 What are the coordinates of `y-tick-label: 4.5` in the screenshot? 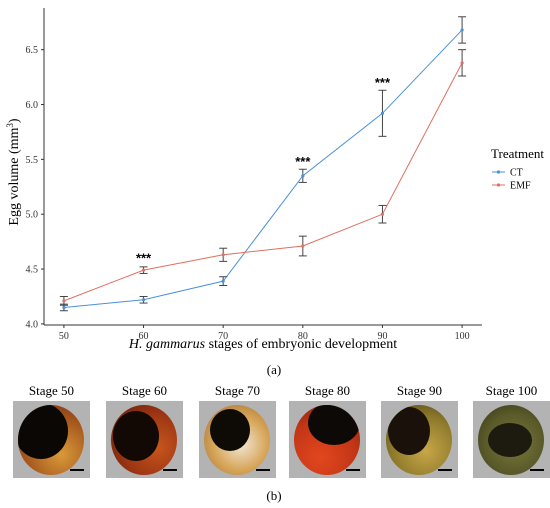 It's located at (32, 270).